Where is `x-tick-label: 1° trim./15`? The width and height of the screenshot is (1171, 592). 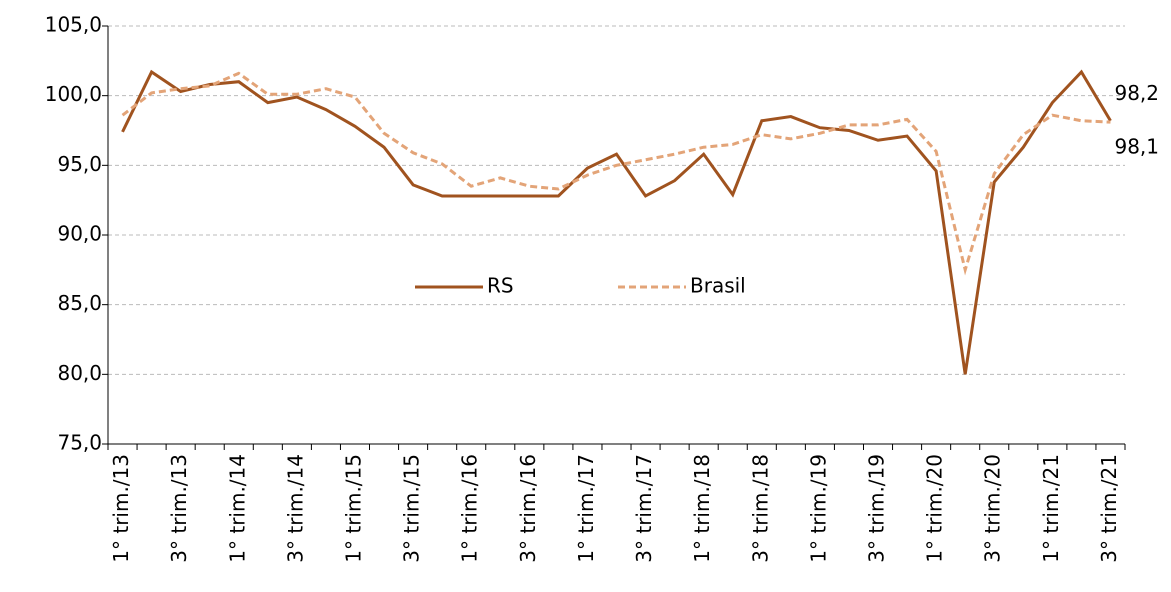 x-tick-label: 1° trim./15 is located at coordinates (353, 508).